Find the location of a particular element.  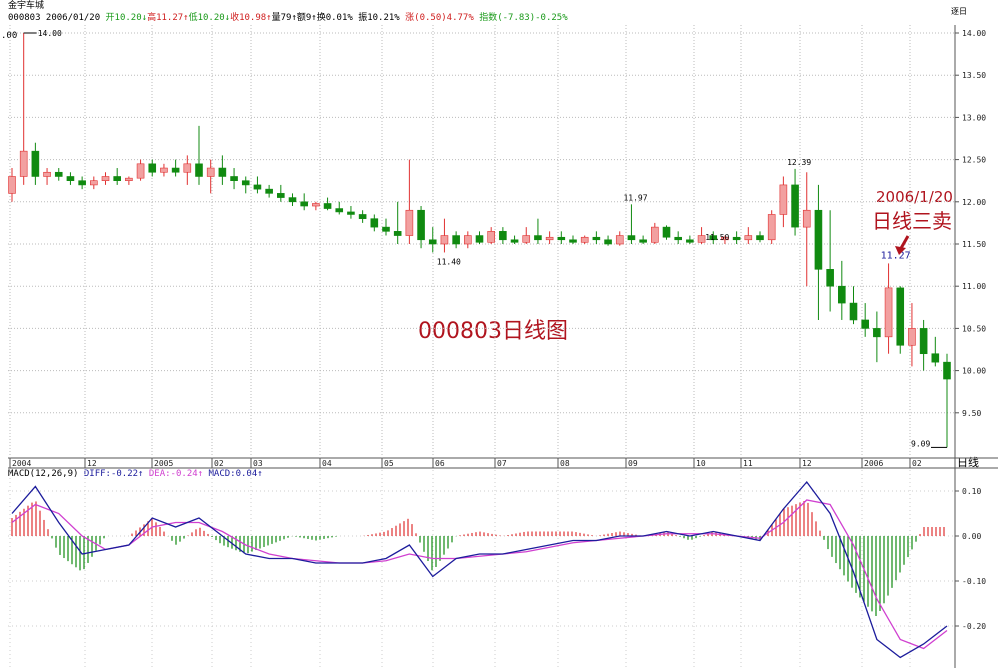

price-tick-label: 11.00 is located at coordinates (974, 286).